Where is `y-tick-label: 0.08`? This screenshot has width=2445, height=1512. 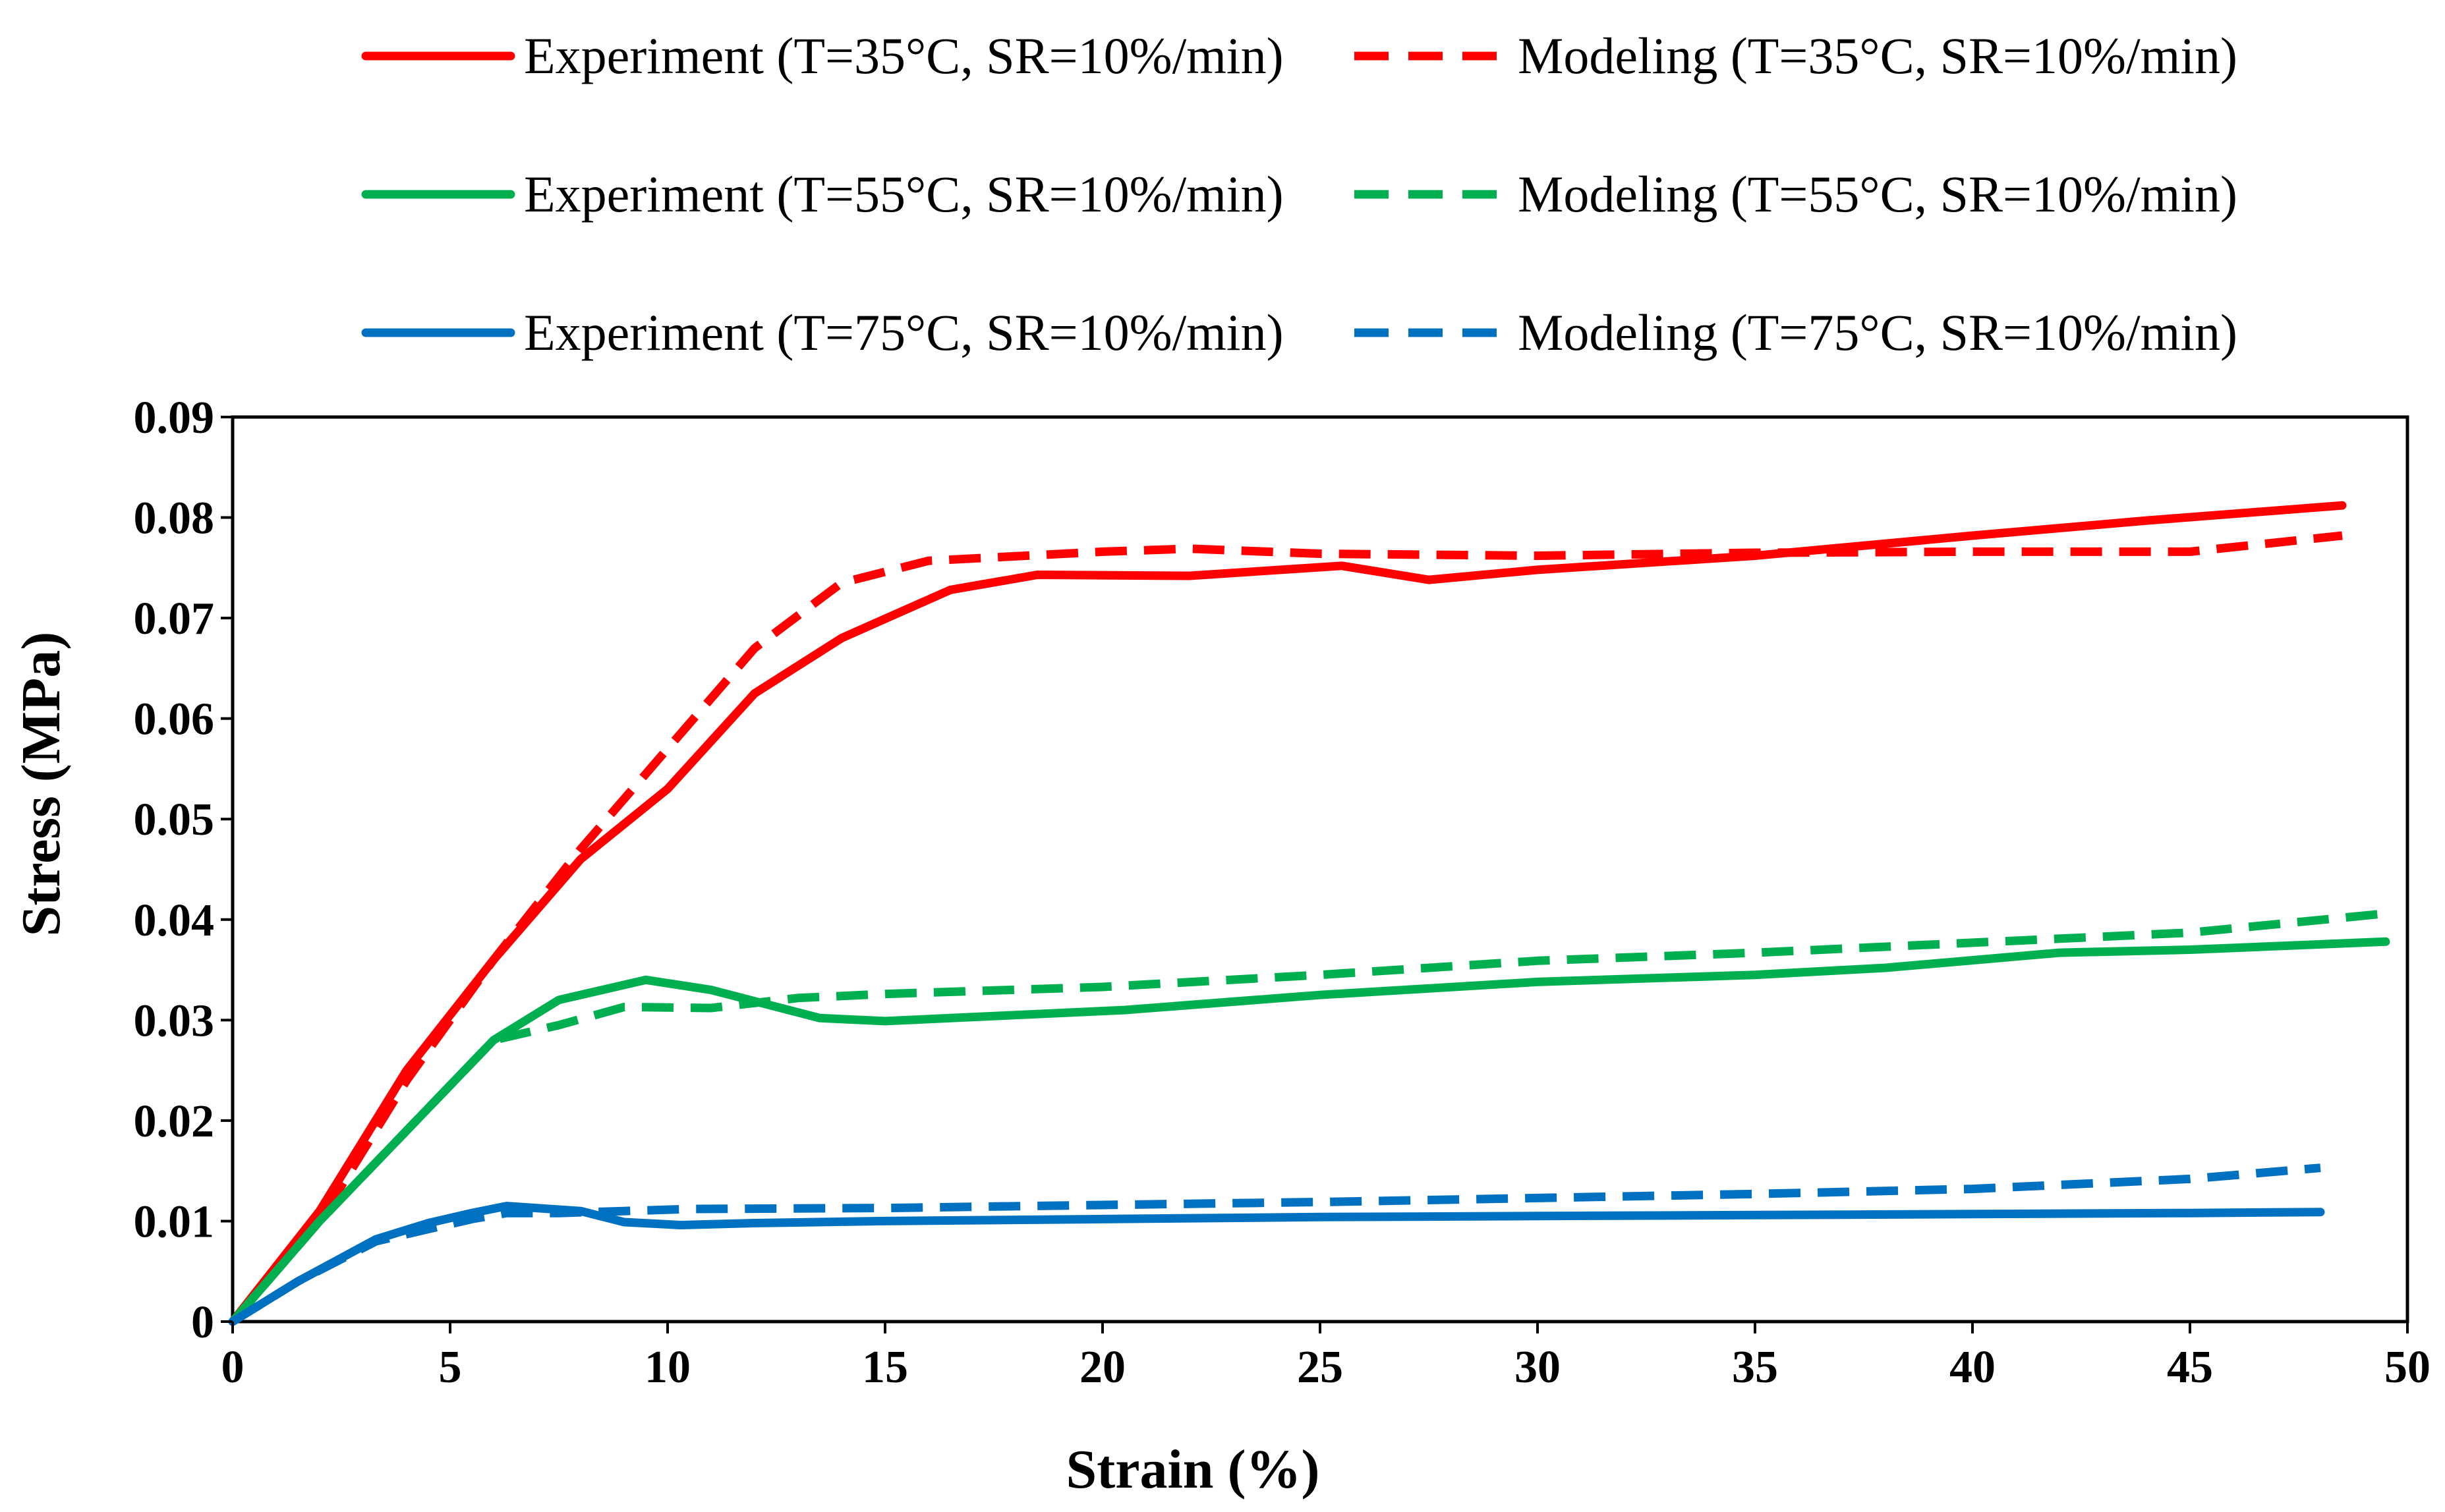 y-tick-label: 0.08 is located at coordinates (174, 518).